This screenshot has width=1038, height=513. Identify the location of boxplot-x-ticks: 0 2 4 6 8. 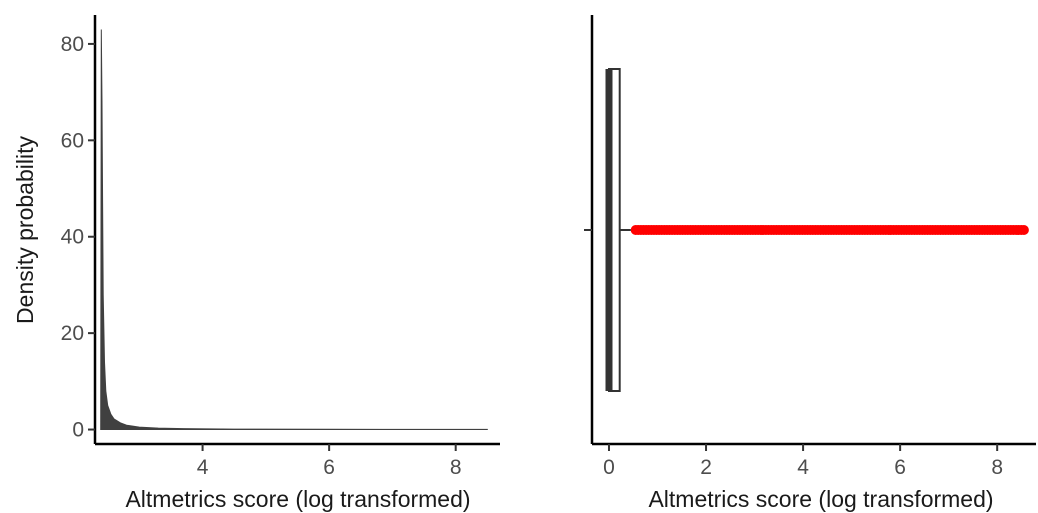
(803, 461).